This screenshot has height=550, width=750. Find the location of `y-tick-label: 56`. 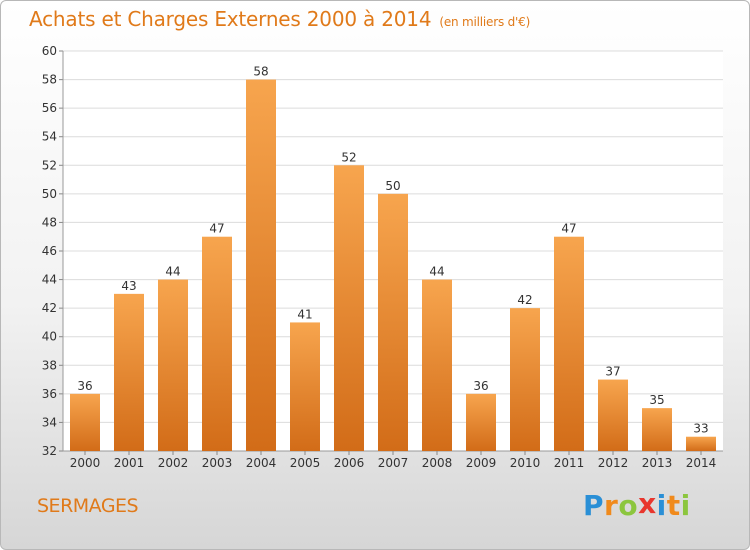

y-tick-label: 56 is located at coordinates (49, 108).